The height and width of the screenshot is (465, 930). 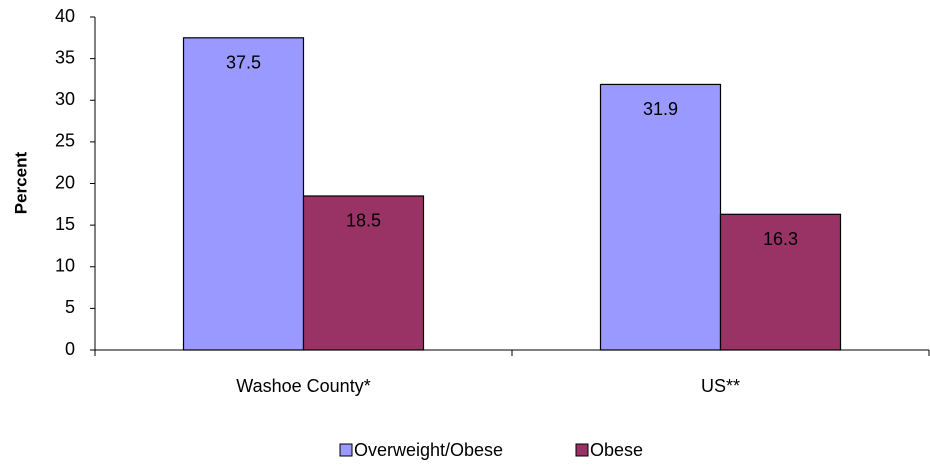 I want to click on x-tick-label: Washoe County*, so click(x=303, y=386).